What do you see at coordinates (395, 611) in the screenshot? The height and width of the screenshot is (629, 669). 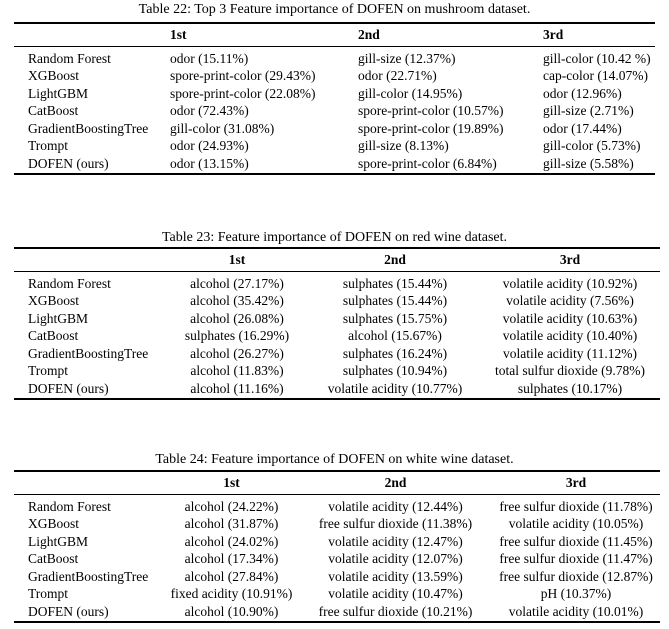 I see `feature-cell: free sulfur dioxide (10.21%)` at bounding box center [395, 611].